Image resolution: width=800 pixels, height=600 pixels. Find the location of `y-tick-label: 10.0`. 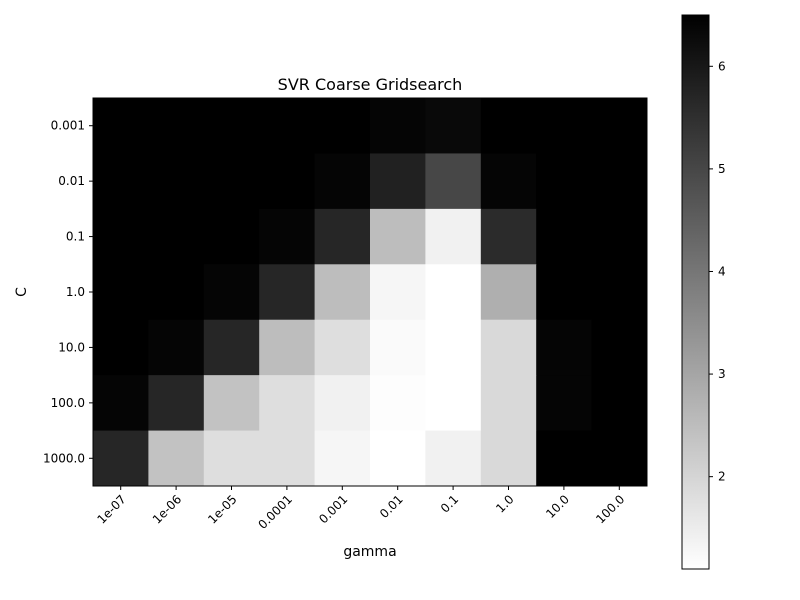

y-tick-label: 10.0 is located at coordinates (71, 347).